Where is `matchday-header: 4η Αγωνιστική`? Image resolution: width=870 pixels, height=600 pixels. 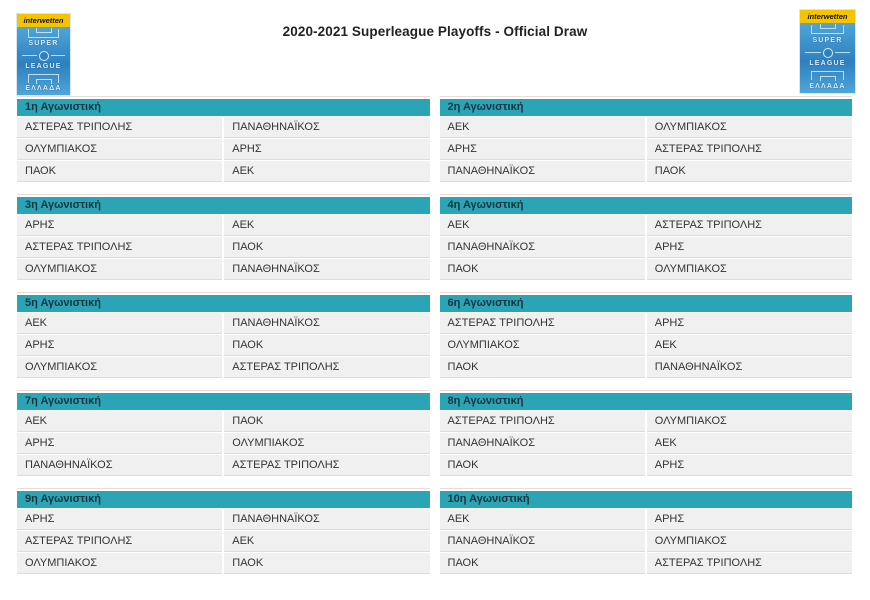 matchday-header: 4η Αγωνιστική is located at coordinates (645, 205).